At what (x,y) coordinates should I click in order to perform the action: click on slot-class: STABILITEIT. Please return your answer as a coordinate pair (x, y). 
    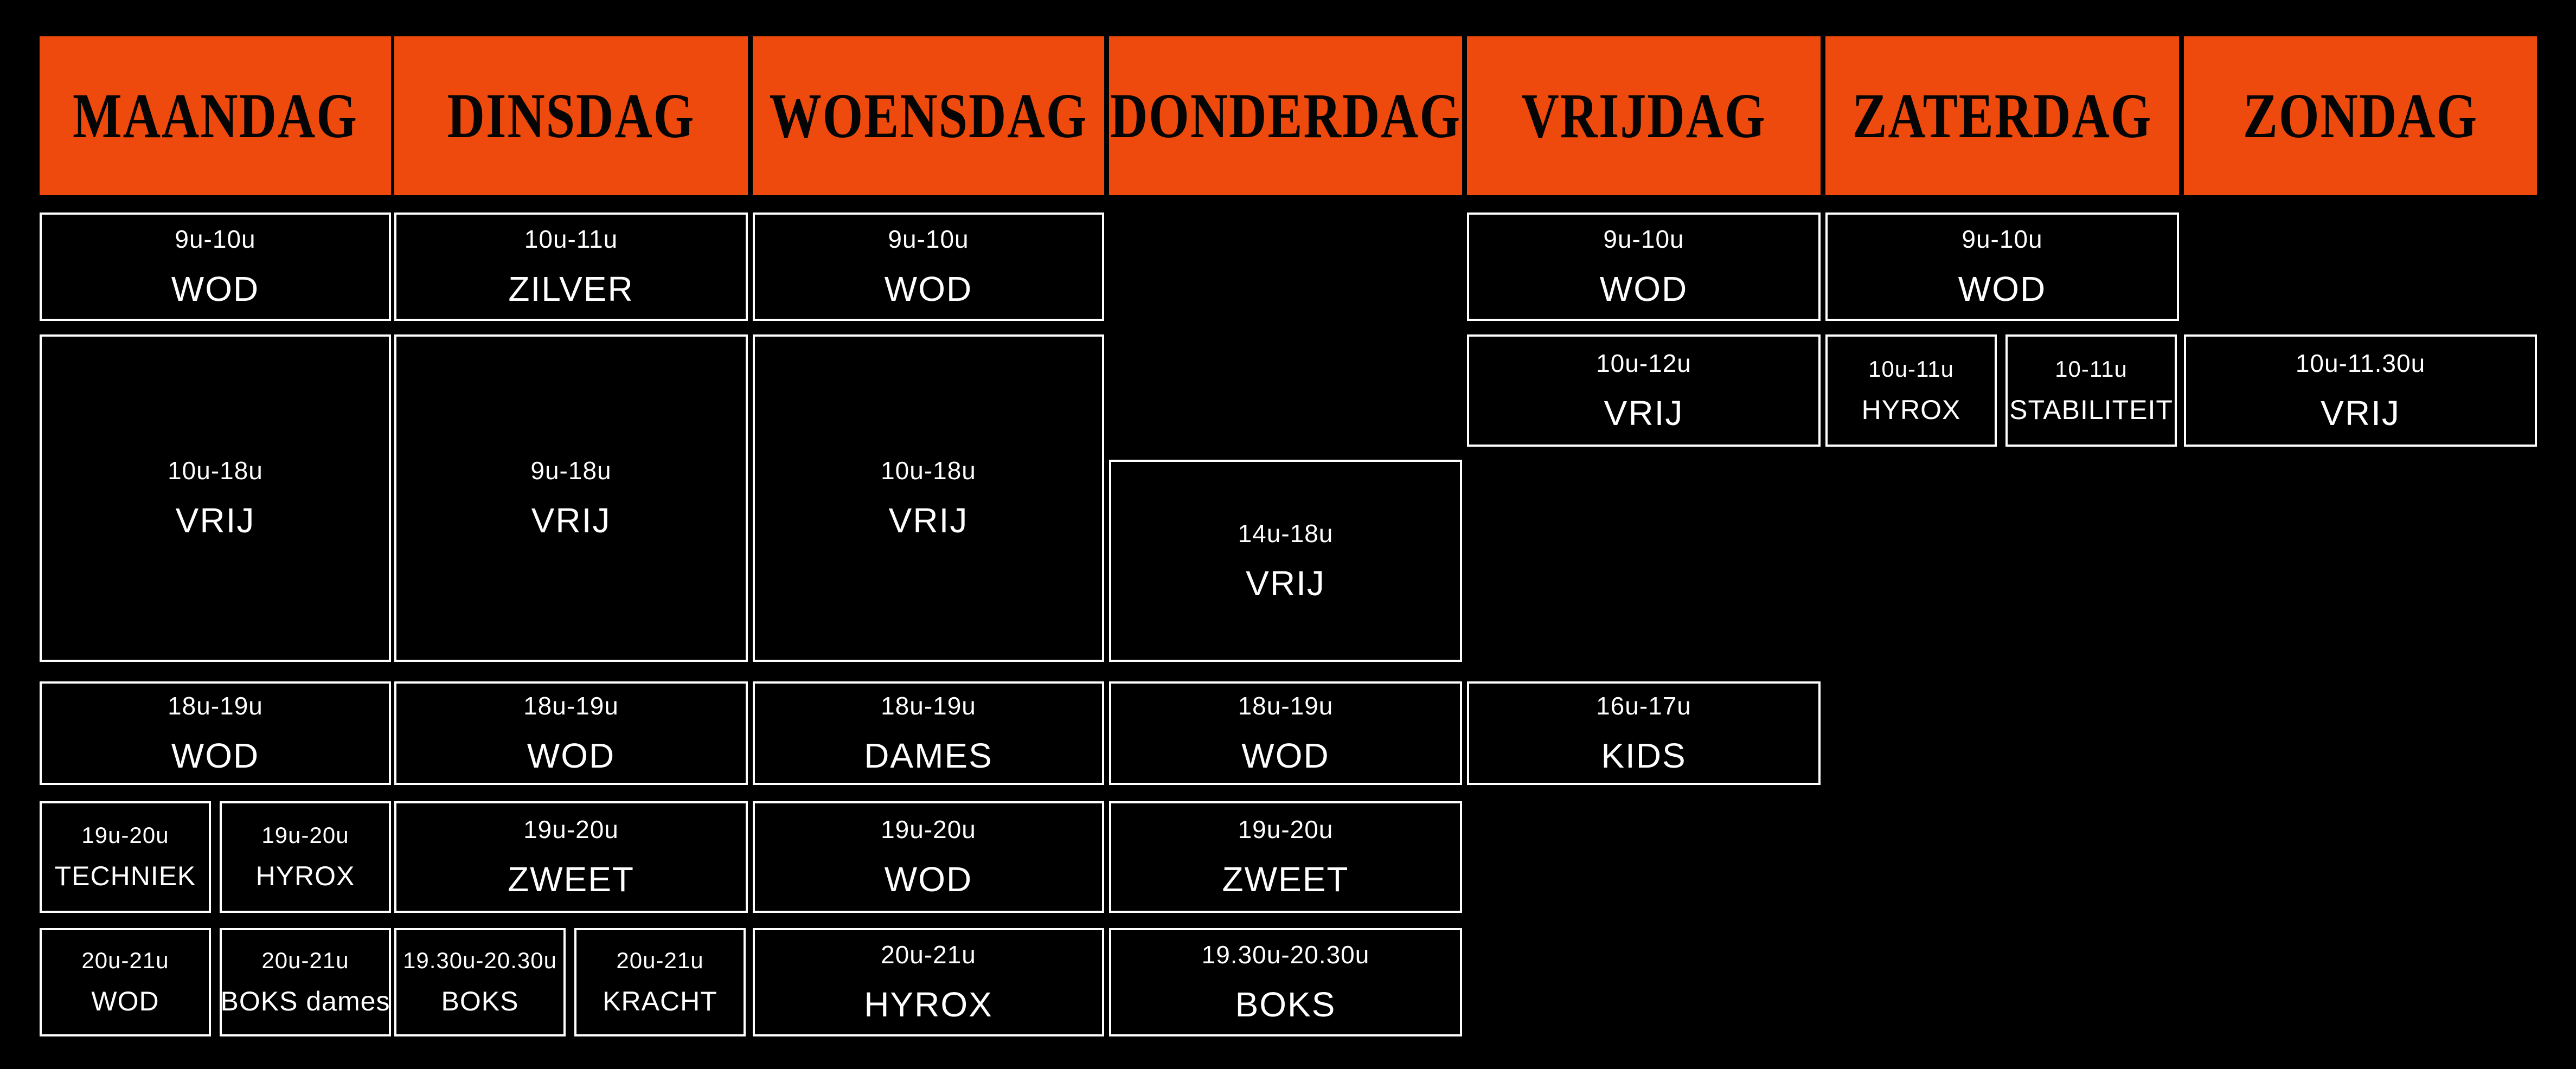
    Looking at the image, I should click on (2091, 409).